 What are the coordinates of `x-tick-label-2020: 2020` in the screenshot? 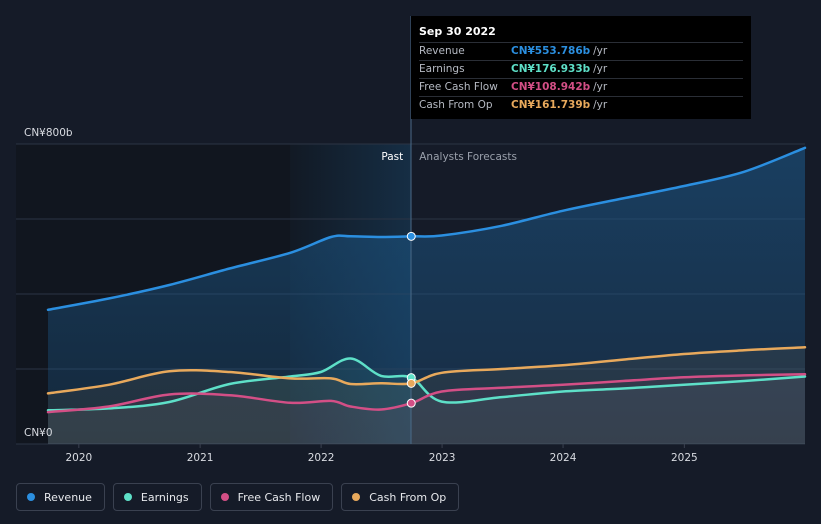 It's located at (78, 458).